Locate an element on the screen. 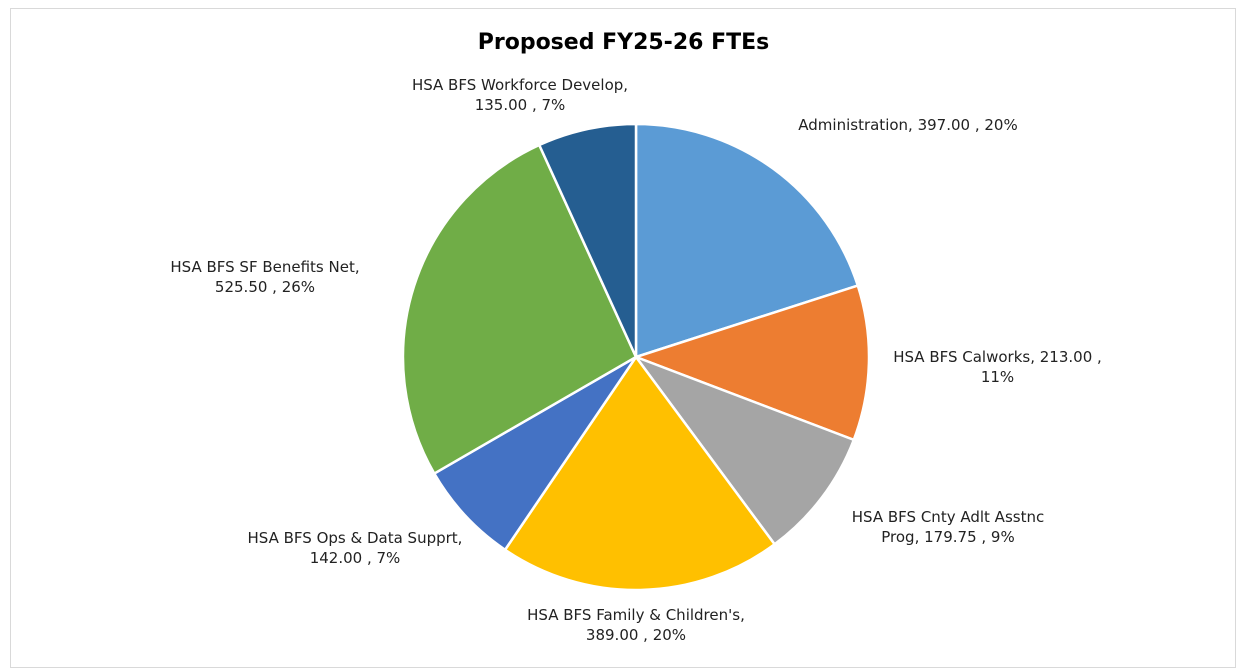 This screenshot has height=668, width=1247. label-value: , 397.00 , 20% is located at coordinates (963, 125).